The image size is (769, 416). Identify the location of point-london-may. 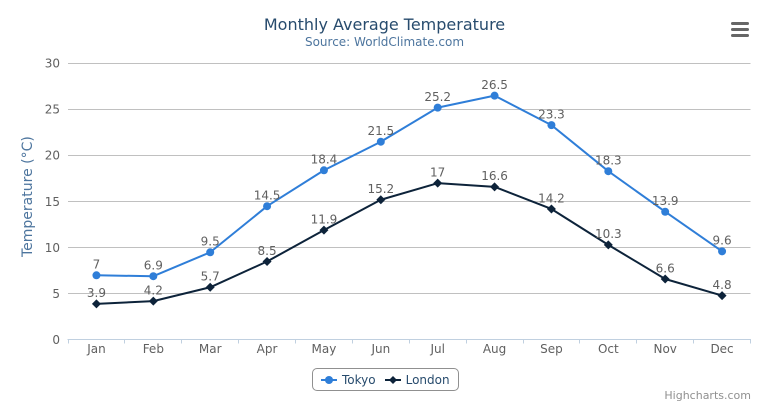
(324, 230).